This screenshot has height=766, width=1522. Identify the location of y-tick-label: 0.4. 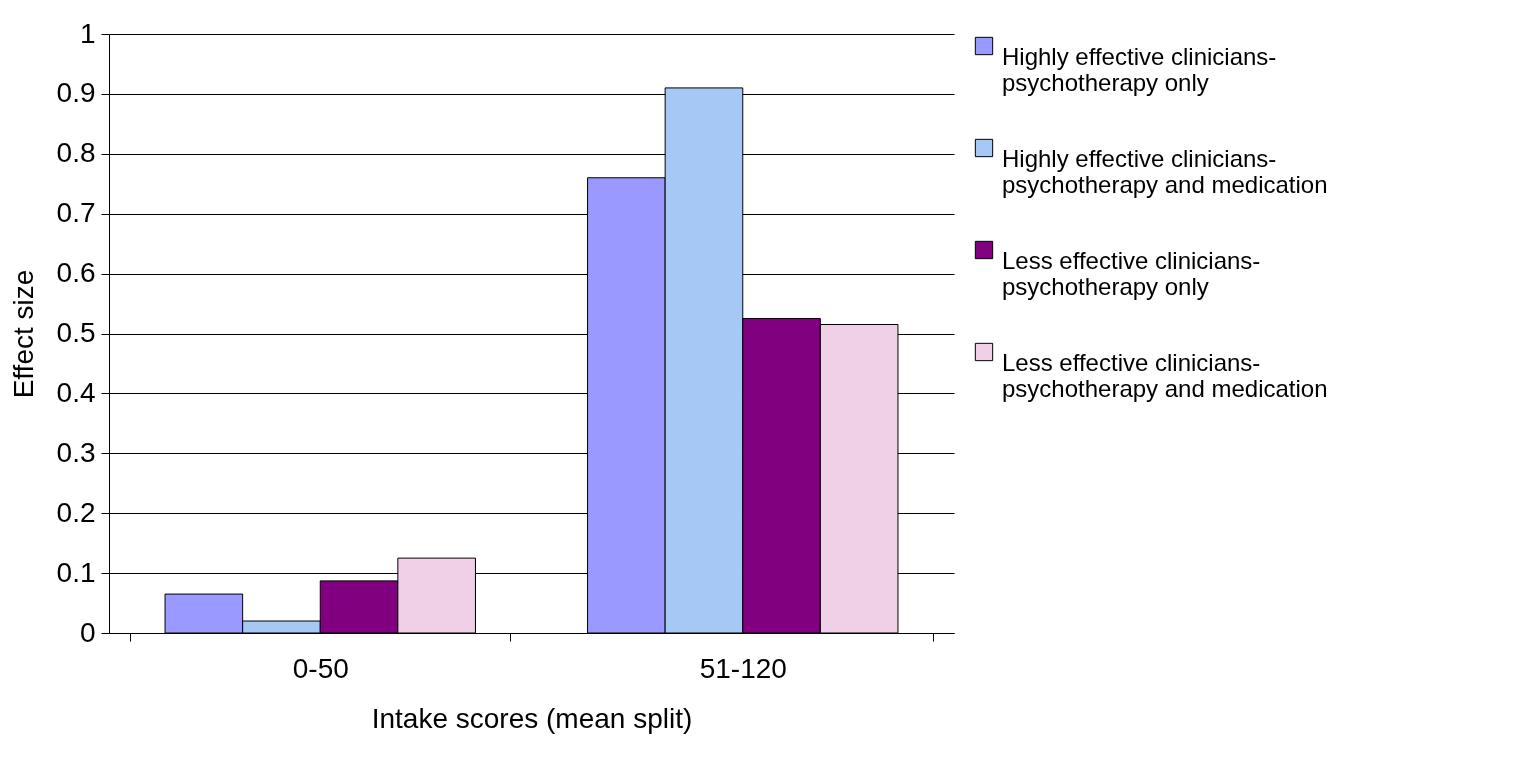
(76, 392).